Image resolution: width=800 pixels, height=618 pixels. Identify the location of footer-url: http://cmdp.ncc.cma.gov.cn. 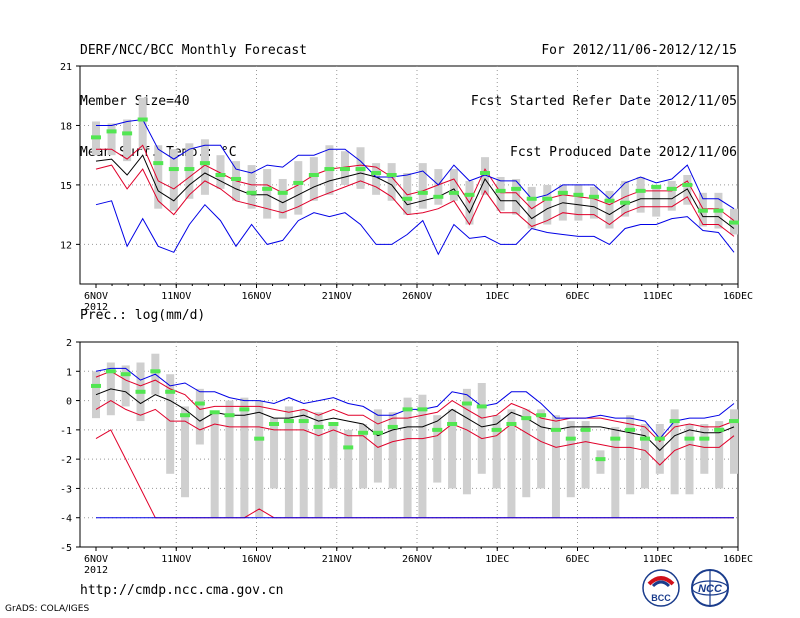
(182, 590).